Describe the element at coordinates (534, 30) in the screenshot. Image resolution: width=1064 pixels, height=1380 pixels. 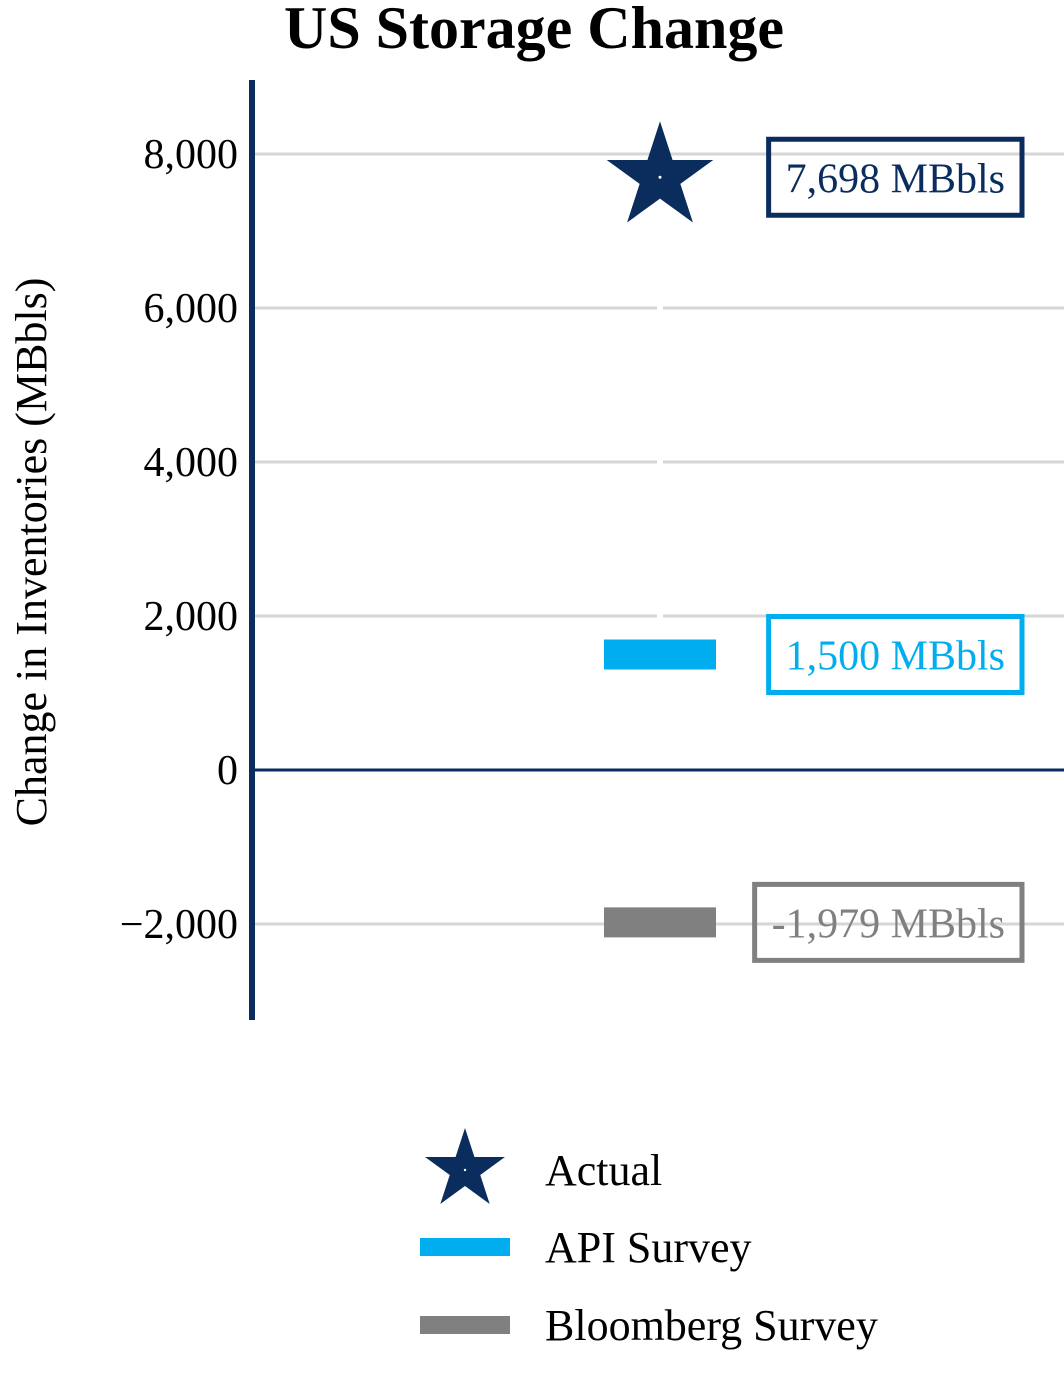
I see `chart-title: US Storage Change` at that location.